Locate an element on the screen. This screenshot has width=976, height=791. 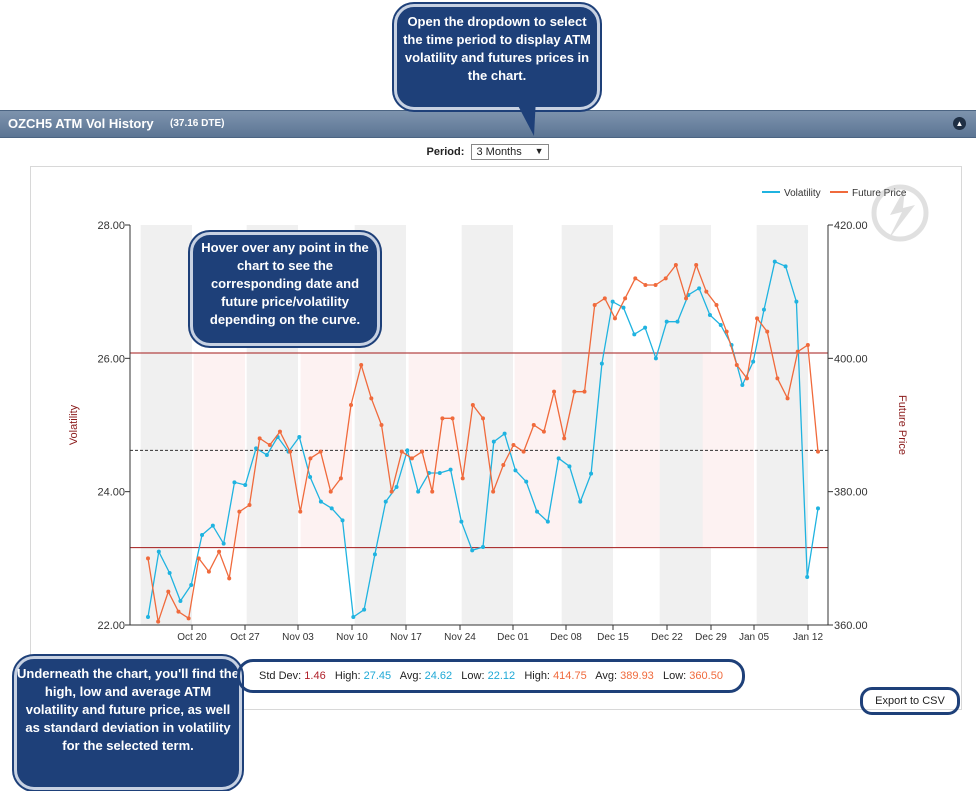
export-csv-button: Export to CSV is located at coordinates (910, 701).